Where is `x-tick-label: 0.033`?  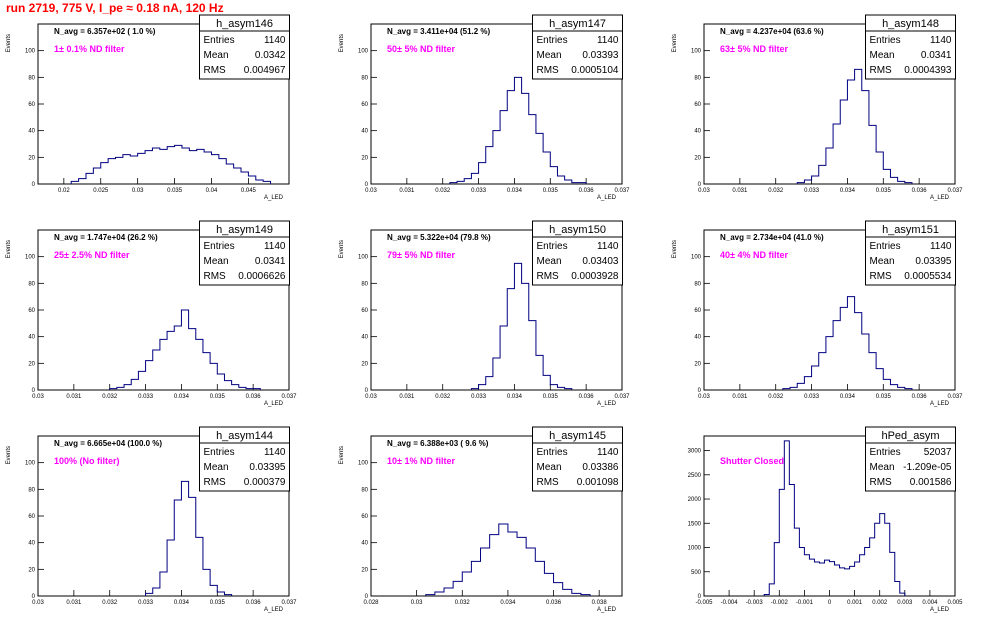 x-tick-label: 0.033 is located at coordinates (146, 397).